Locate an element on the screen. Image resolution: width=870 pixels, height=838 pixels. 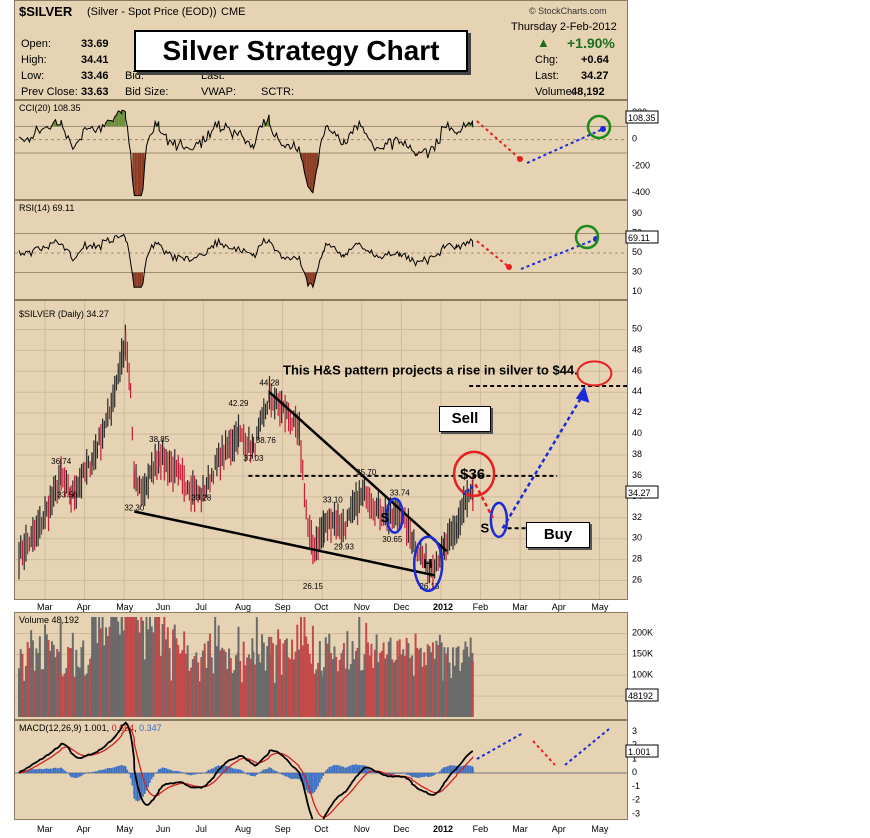
rsi-panel: RSI(14) 69.11 is located at coordinates (321, 250).